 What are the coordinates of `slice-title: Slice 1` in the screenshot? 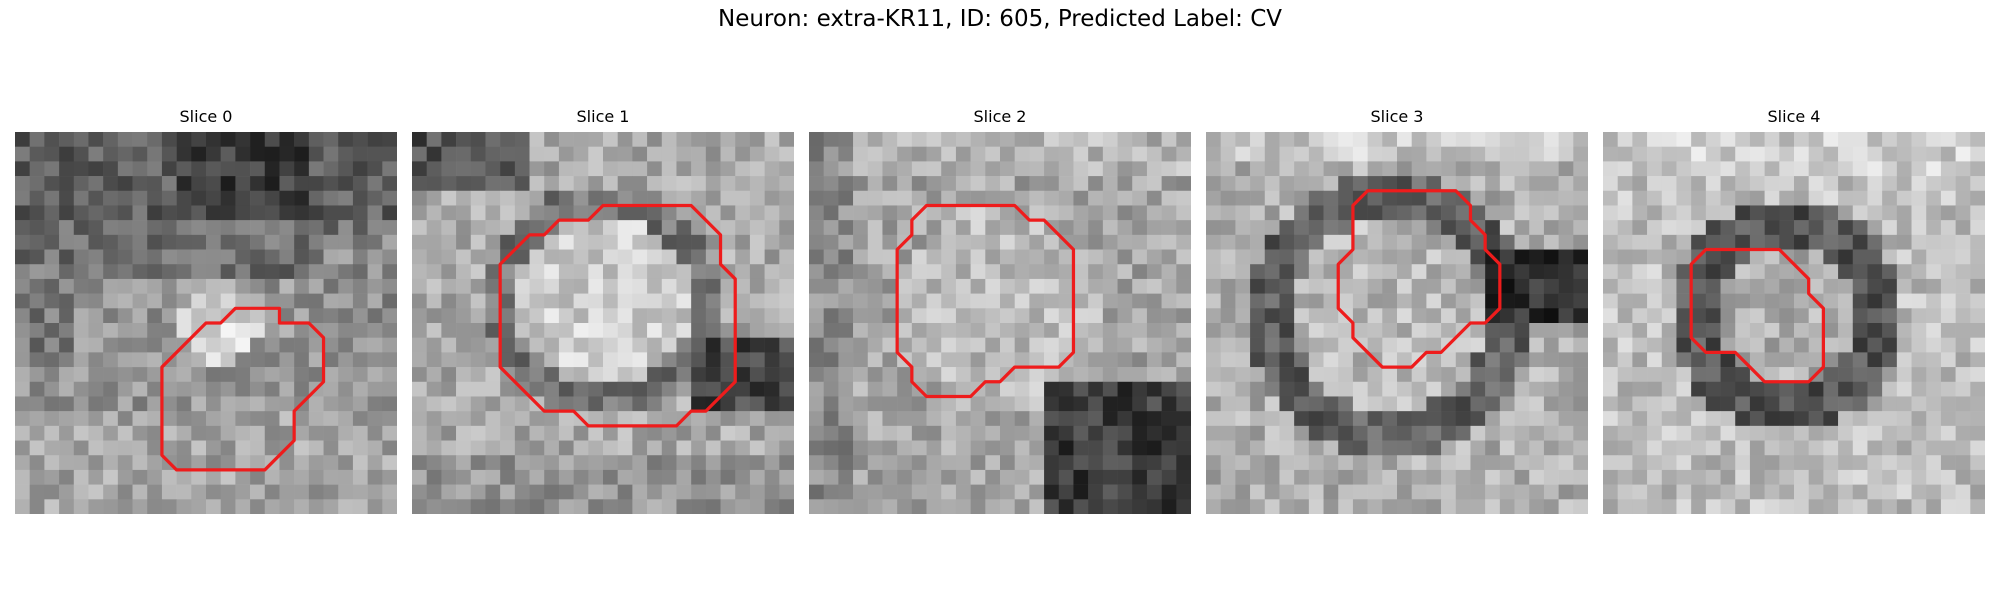 It's located at (603, 116).